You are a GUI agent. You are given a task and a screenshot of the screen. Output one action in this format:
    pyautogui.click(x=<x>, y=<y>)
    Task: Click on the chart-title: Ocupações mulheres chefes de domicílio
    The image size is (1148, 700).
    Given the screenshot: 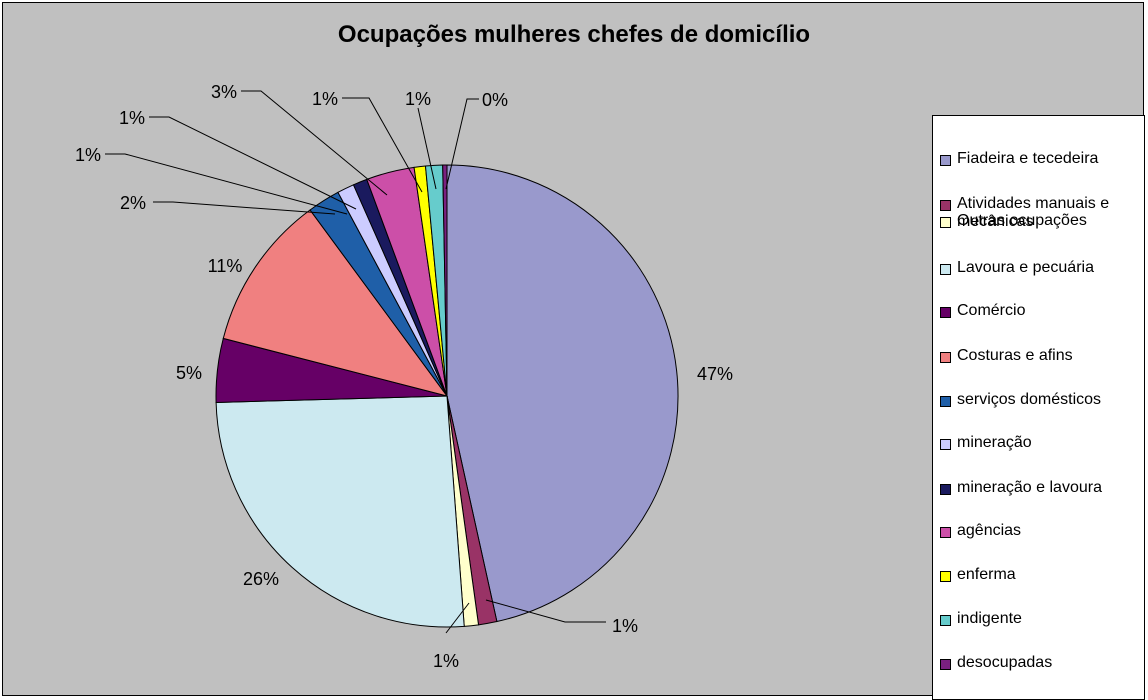 What is the action you would take?
    pyautogui.click(x=574, y=34)
    